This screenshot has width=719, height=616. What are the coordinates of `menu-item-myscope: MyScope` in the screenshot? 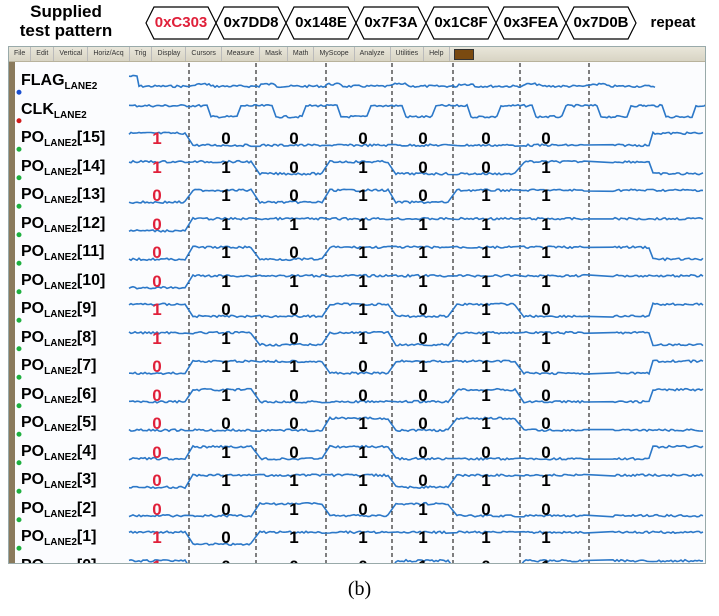 It's located at (334, 54).